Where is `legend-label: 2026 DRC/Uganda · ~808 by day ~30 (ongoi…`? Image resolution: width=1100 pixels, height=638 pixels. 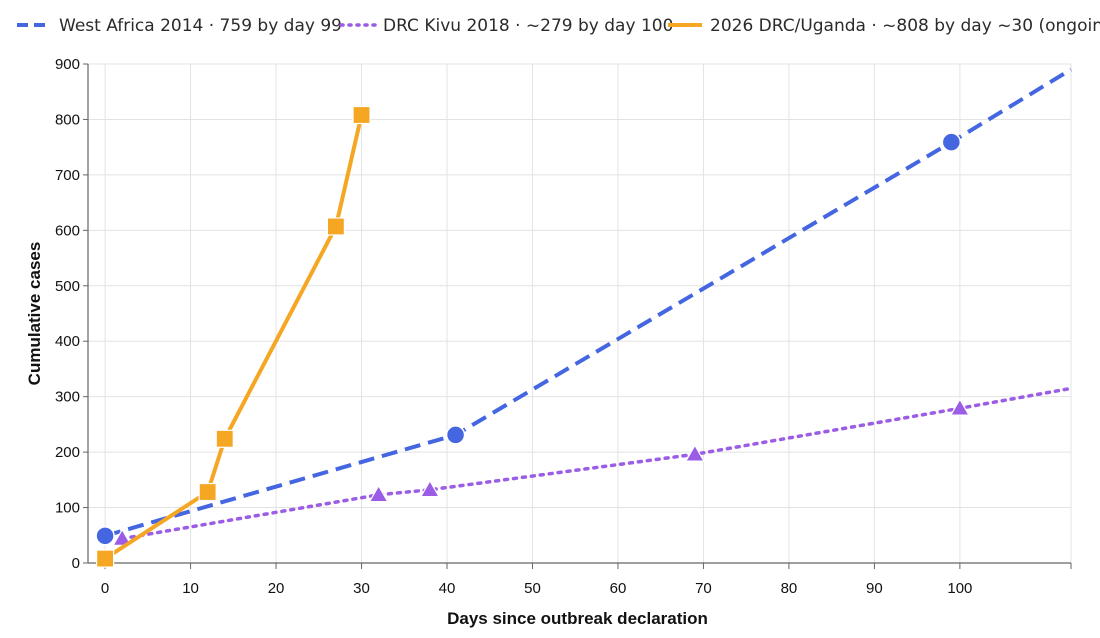
legend-label: 2026 DRC/Uganda · ~808 by day ~30 (ongoi… is located at coordinates (905, 26).